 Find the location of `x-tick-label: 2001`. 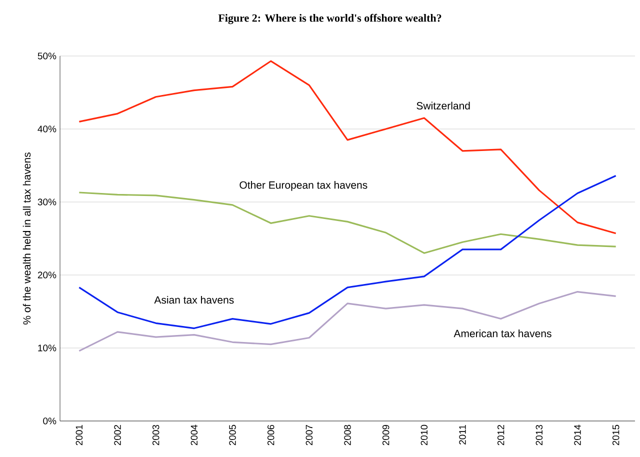

x-tick-label: 2001 is located at coordinates (79, 435).